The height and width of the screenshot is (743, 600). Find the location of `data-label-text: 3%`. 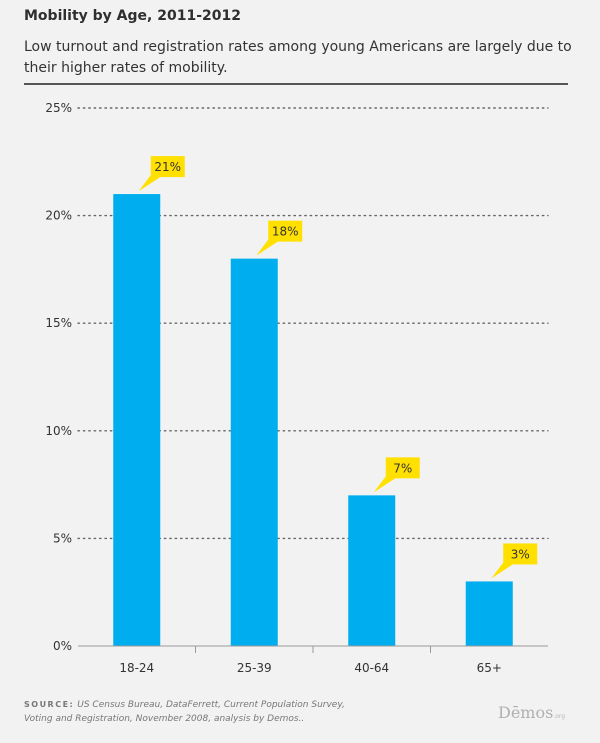

data-label-text: 3% is located at coordinates (520, 554).